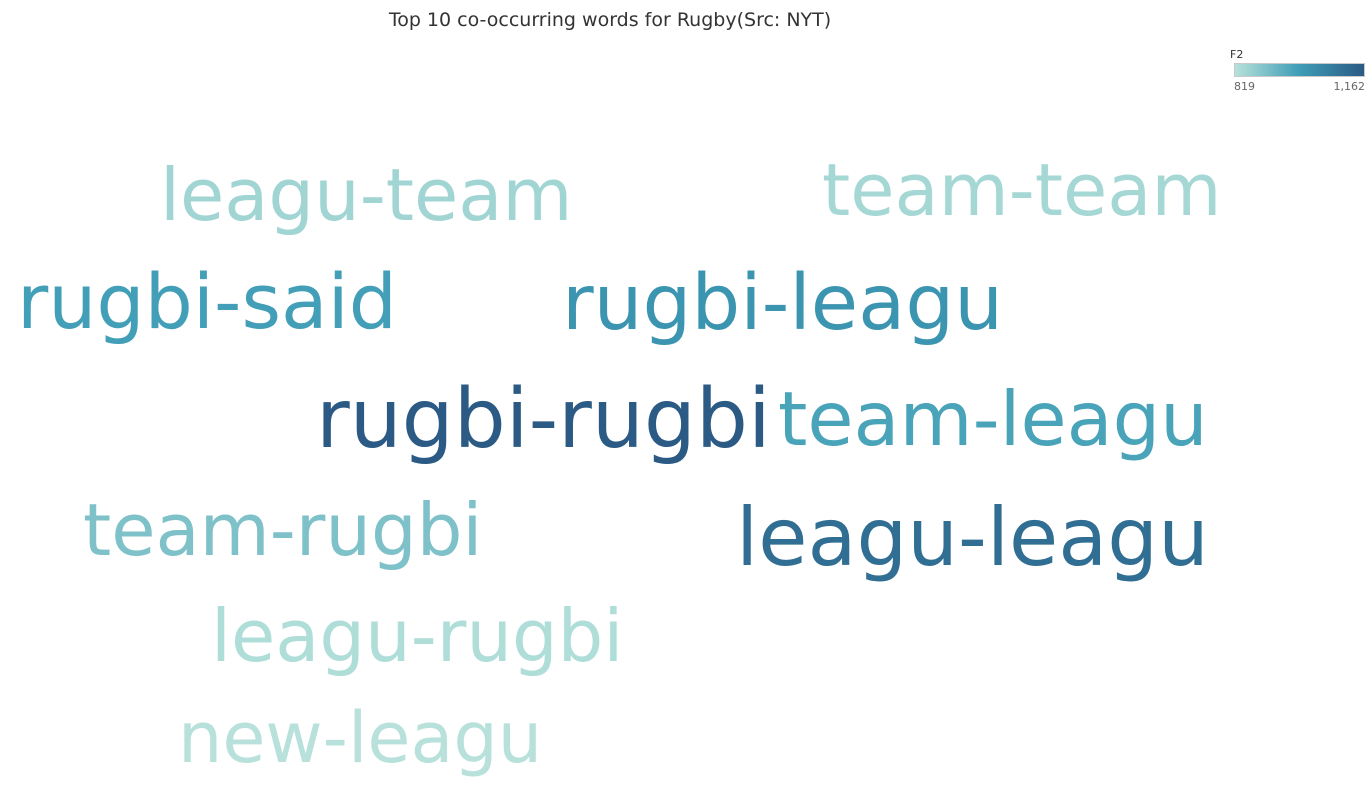 This screenshot has width=1370, height=796. Describe the element at coordinates (1244, 86) in the screenshot. I see `legend-min-label: 819` at that location.